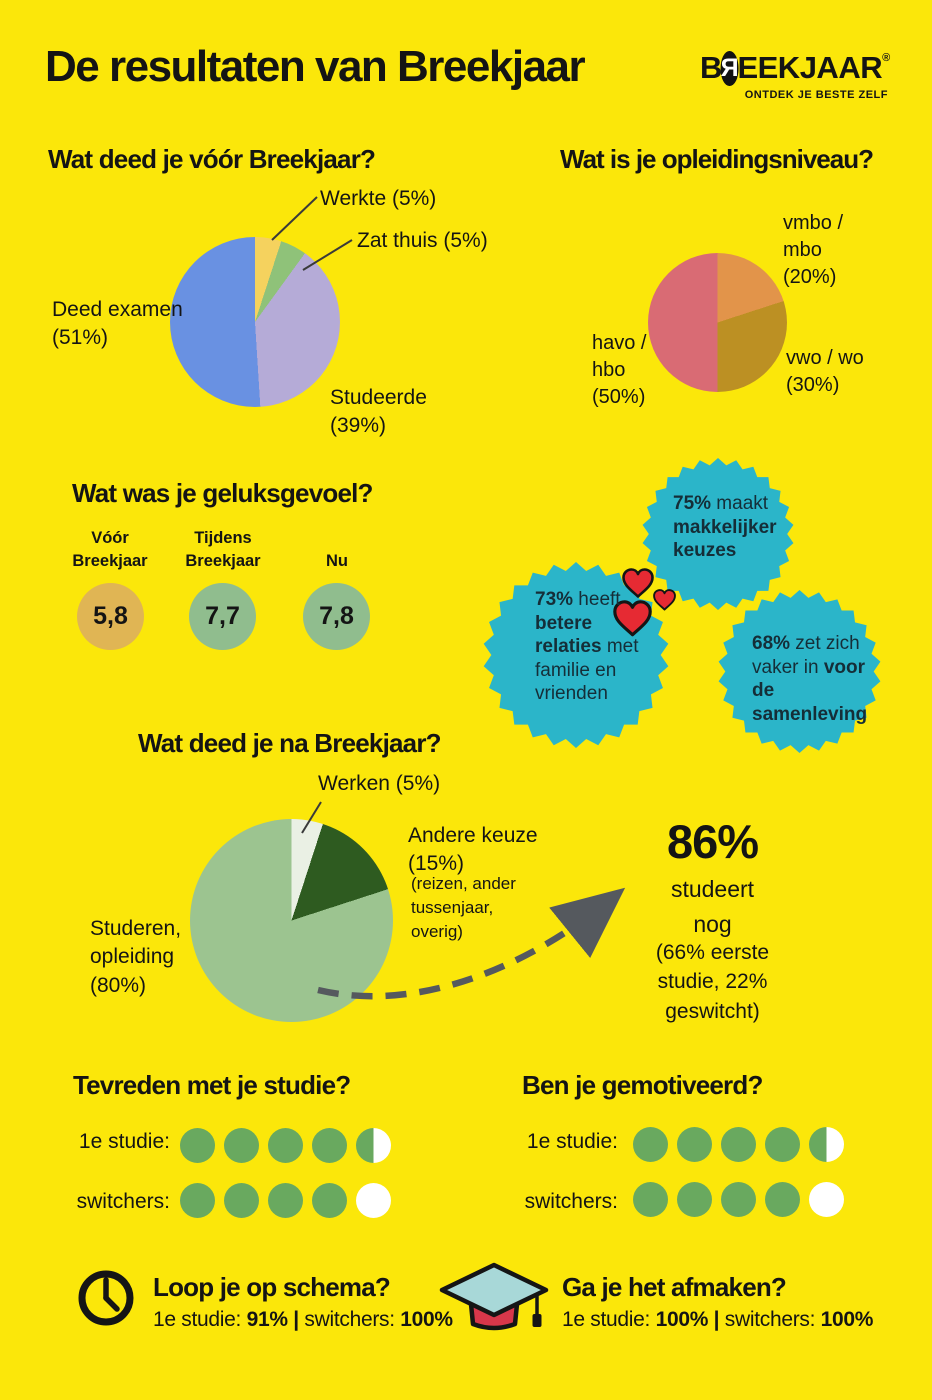 This screenshot has width=932, height=1400. Describe the element at coordinates (290, 743) in the screenshot. I see `section-title-after: Wat deed je na Breekjaar?` at that location.